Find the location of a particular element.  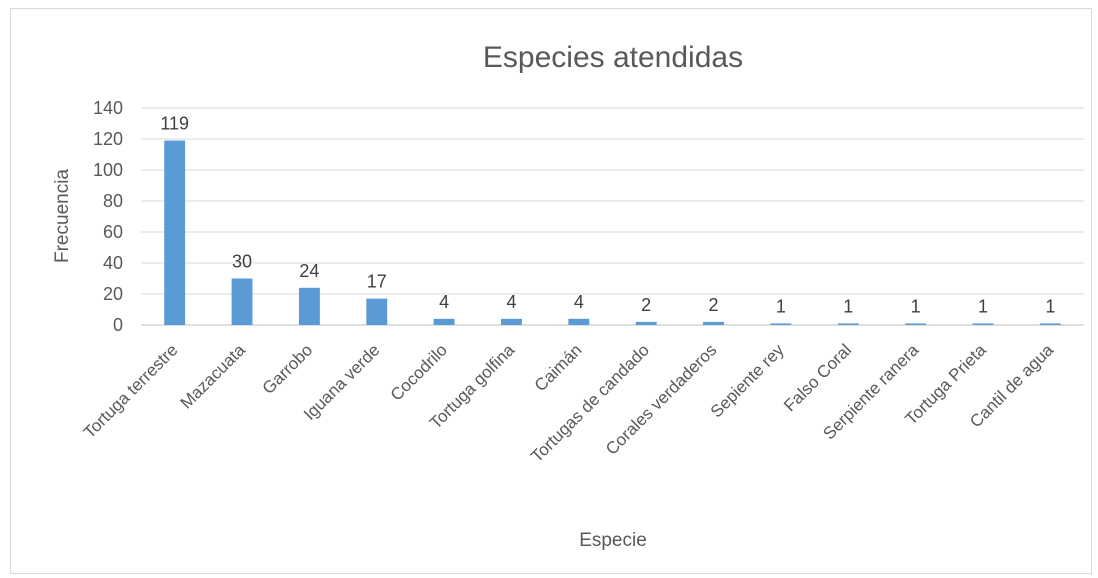

x-tick-label: Mazacuata is located at coordinates (213, 376).